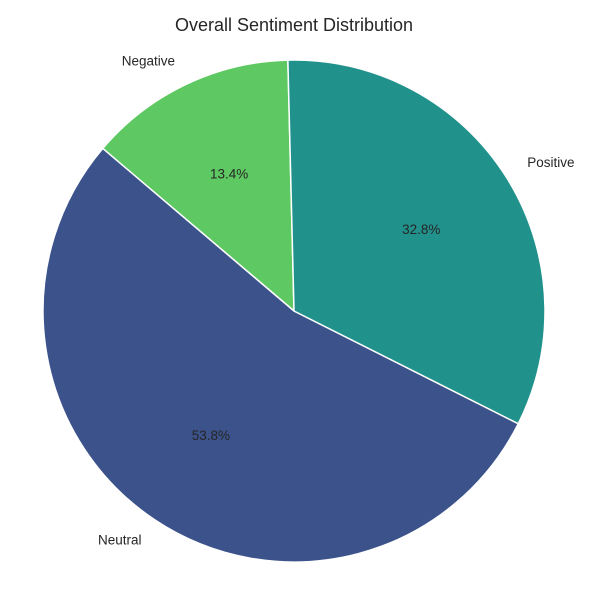 This screenshot has height=600, width=600. I want to click on slice-percent-positive: 32.8%, so click(421, 229).